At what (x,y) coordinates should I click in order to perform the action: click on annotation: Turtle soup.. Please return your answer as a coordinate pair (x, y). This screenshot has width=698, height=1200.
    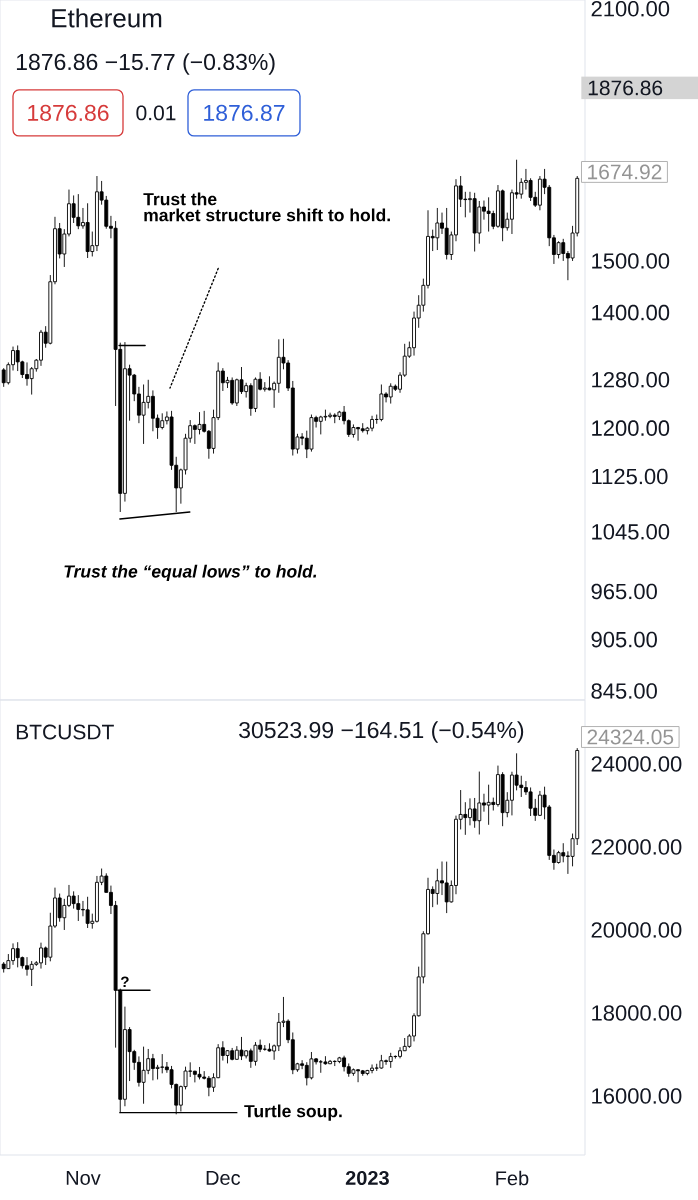
    Looking at the image, I should click on (293, 1112).